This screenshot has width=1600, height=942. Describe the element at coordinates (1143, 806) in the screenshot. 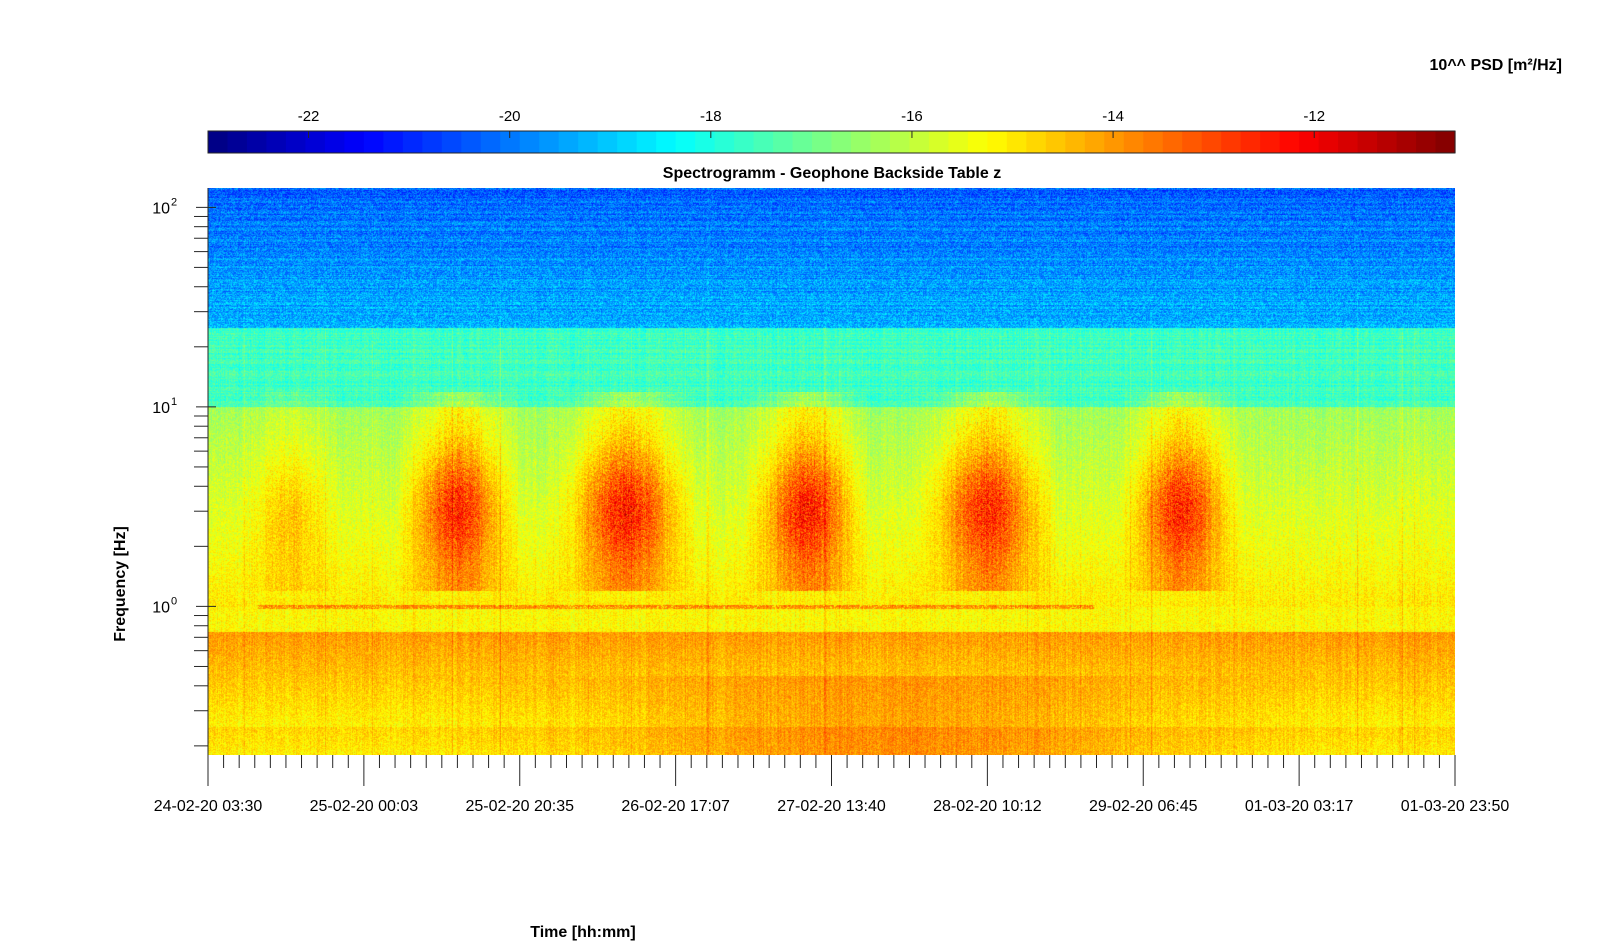

I see `x-tick-label: 29-02-20 06:45` at that location.